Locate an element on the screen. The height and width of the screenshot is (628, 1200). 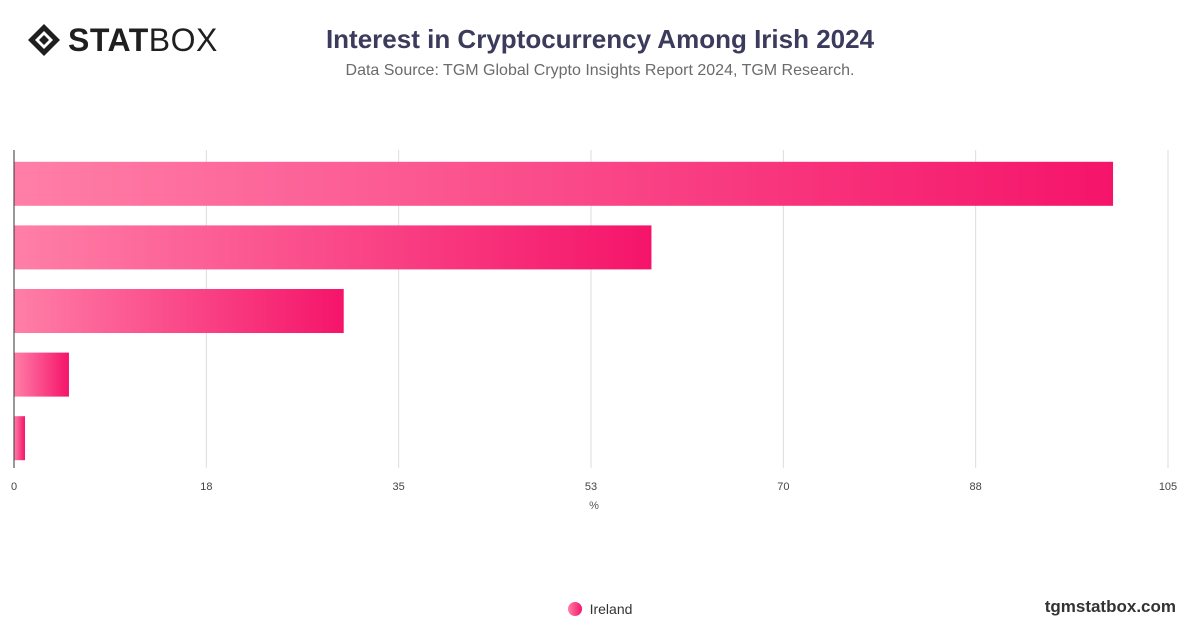
logo-wordmark-bold: STAT is located at coordinates (108, 40).